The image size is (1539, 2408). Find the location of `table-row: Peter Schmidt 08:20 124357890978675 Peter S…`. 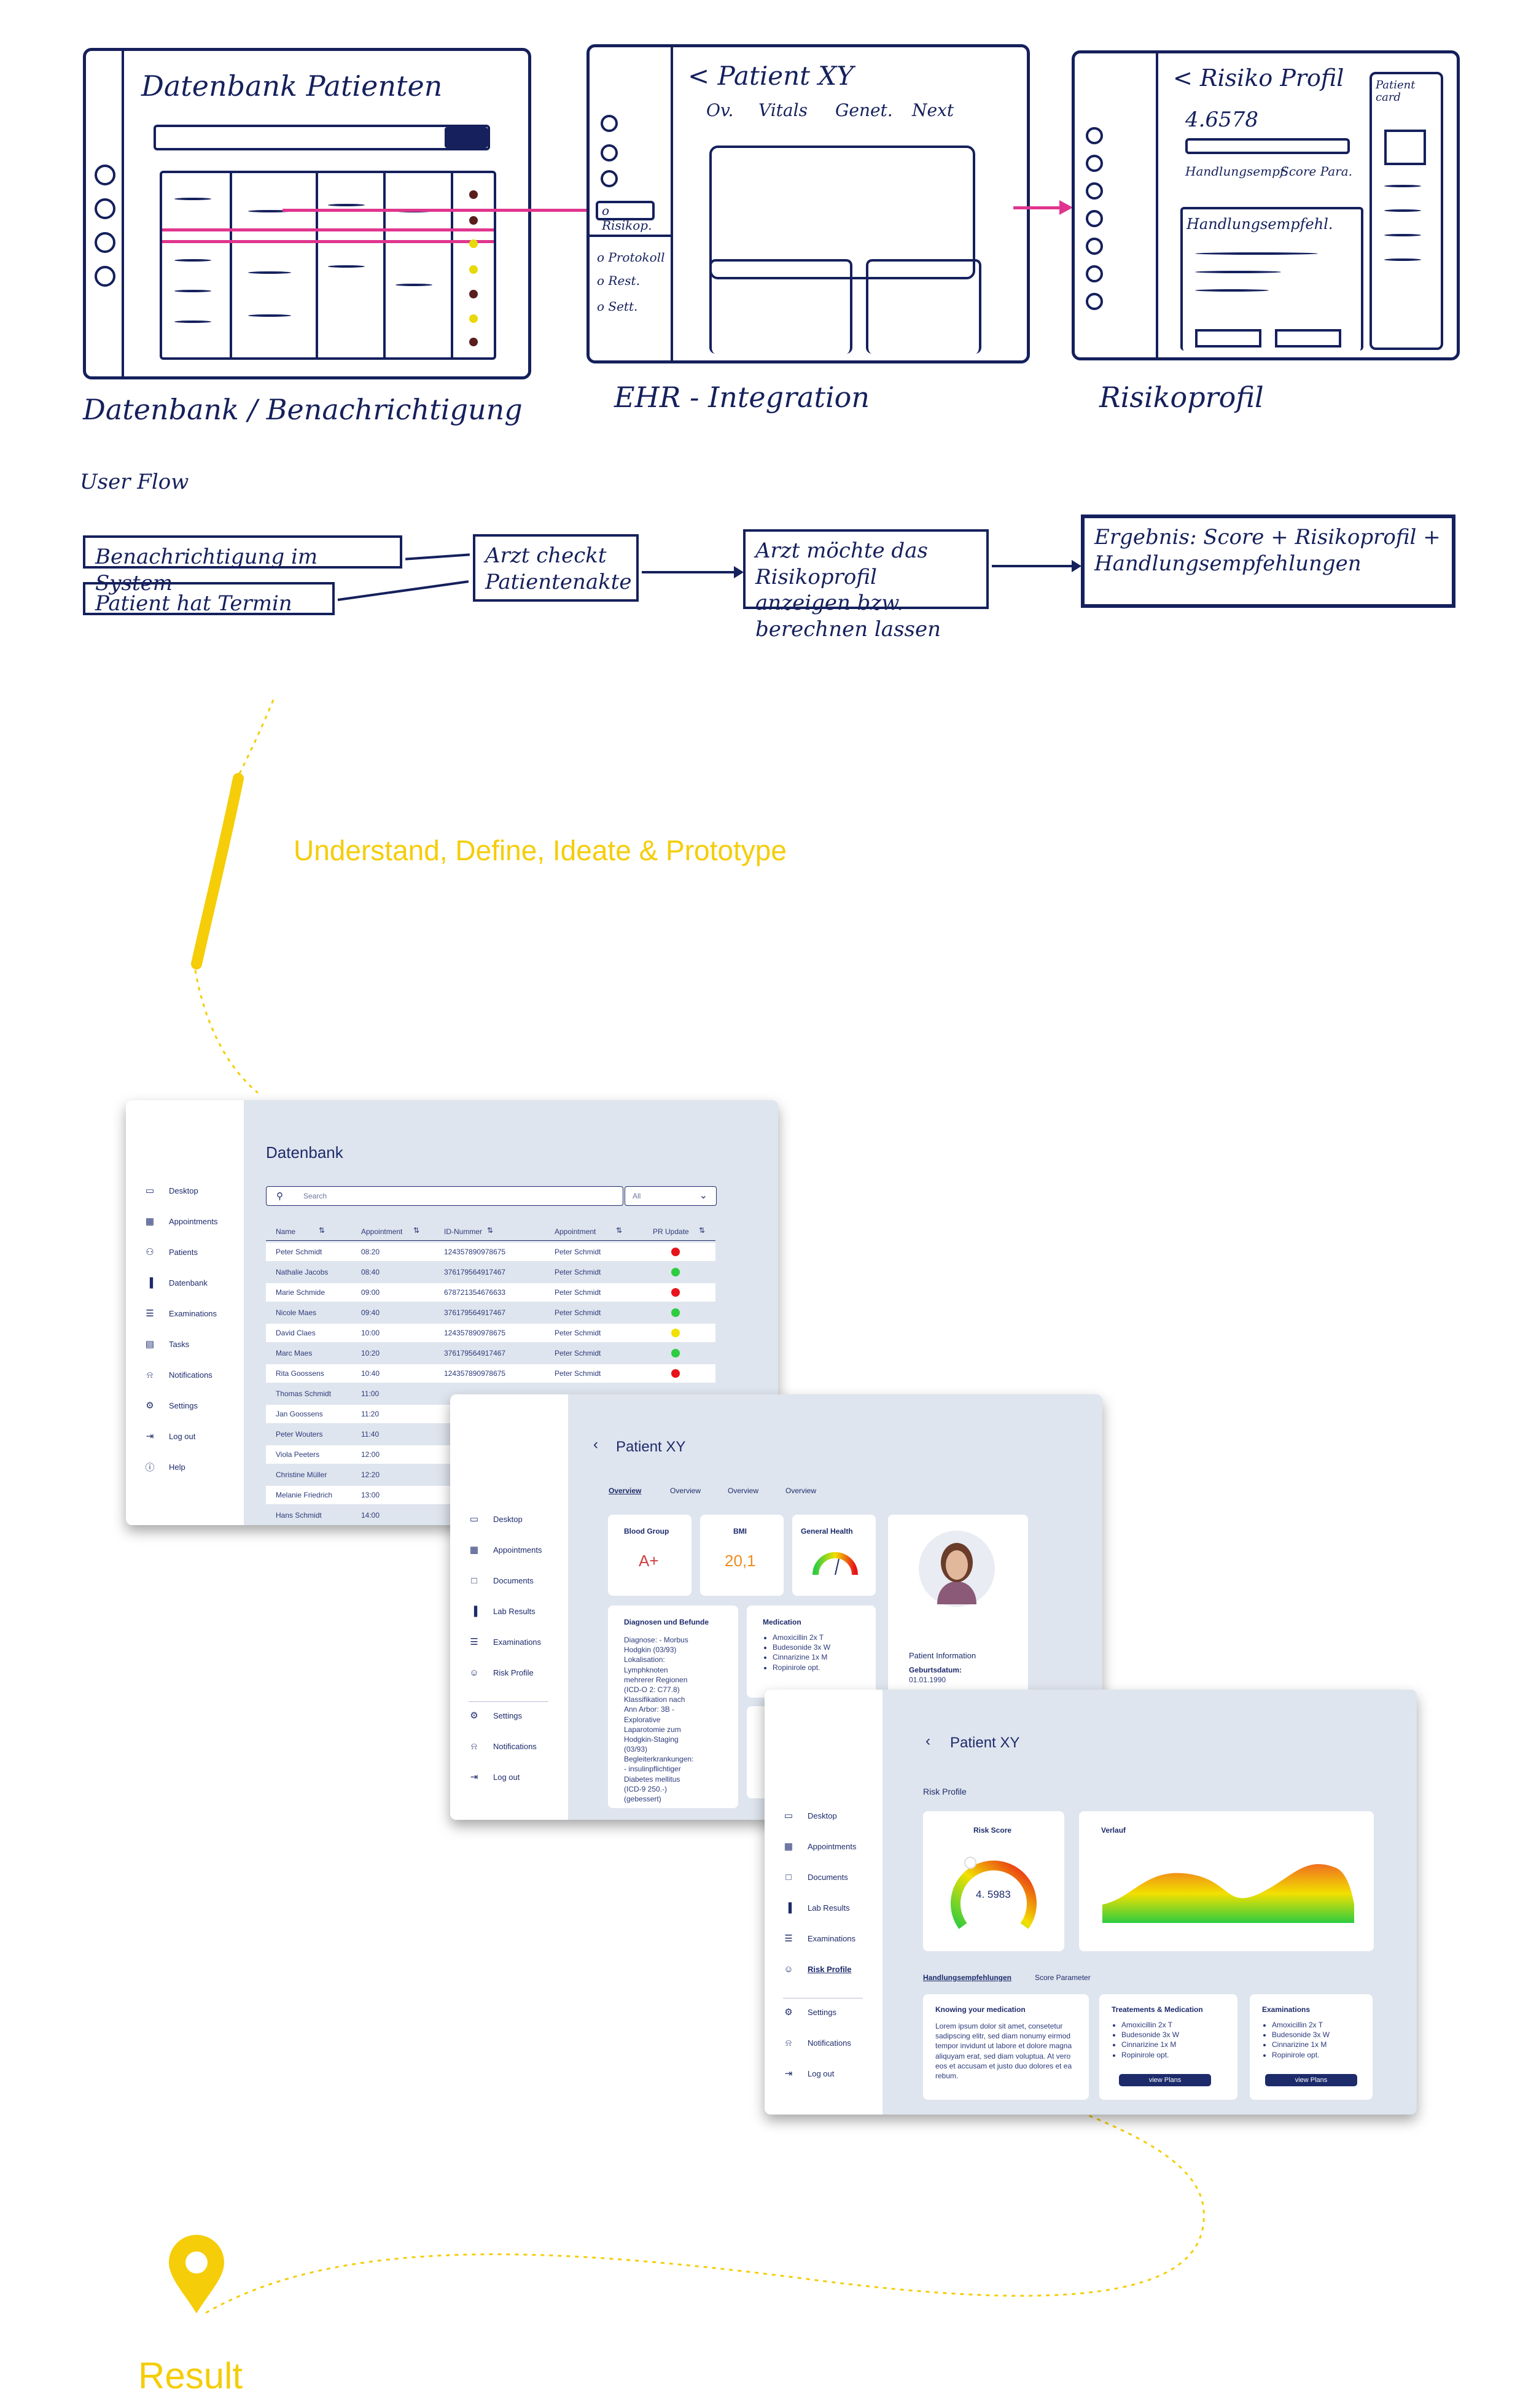

table-row: Peter Schmidt 08:20 124357890978675 Peter S… is located at coordinates (490, 1252).